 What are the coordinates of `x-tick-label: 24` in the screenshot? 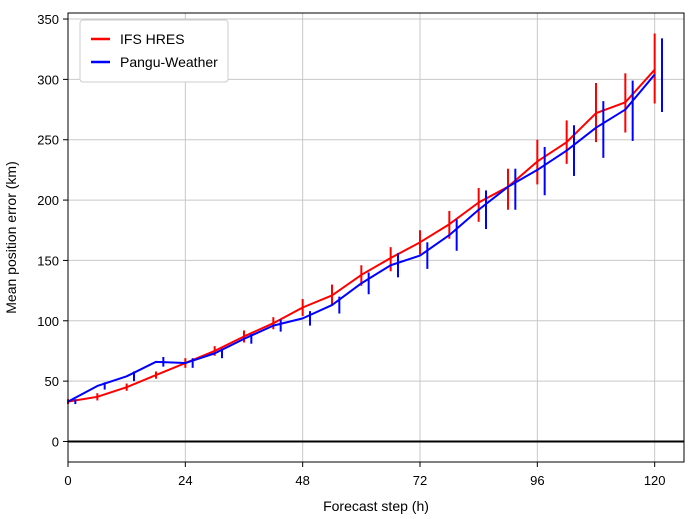 It's located at (185, 480).